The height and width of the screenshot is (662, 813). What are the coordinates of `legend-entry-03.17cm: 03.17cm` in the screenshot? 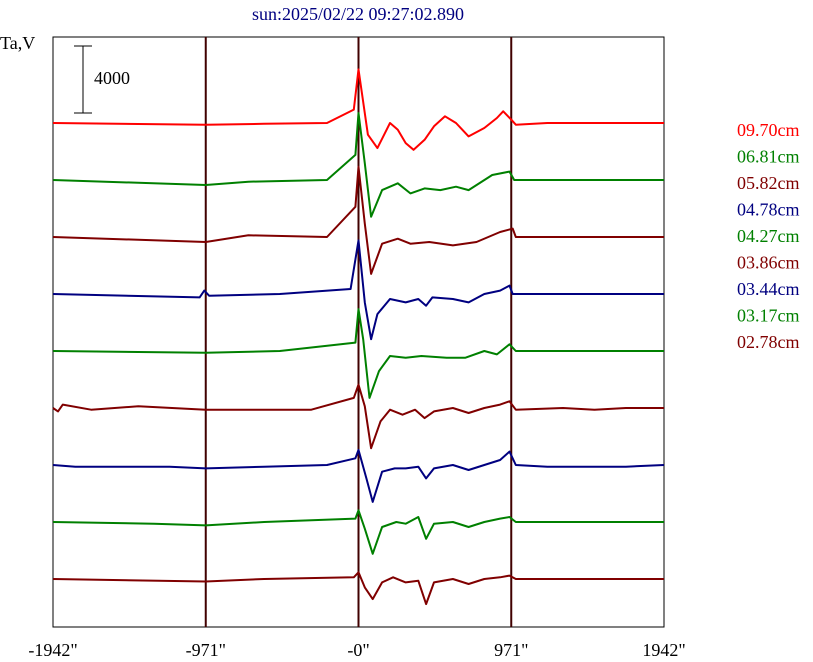 It's located at (768, 316).